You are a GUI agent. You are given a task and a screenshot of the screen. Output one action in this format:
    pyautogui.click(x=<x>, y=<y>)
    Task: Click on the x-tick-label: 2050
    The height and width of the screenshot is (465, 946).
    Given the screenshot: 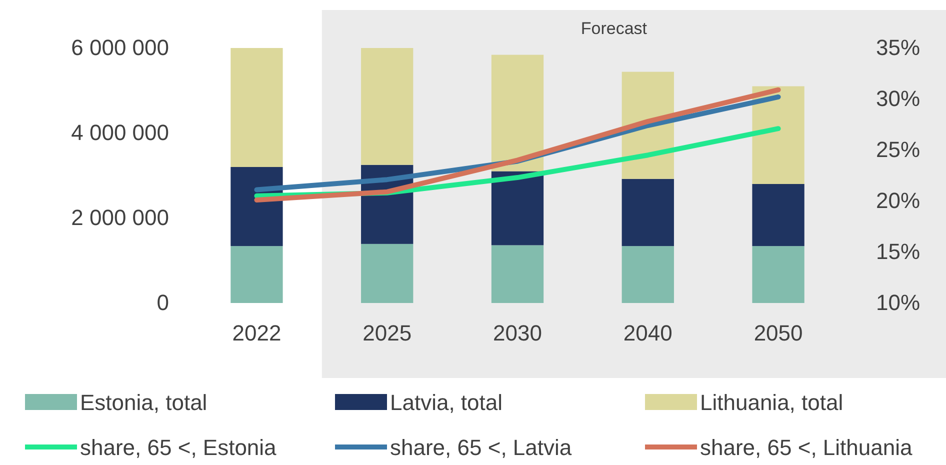 What is the action you would take?
    pyautogui.click(x=778, y=333)
    